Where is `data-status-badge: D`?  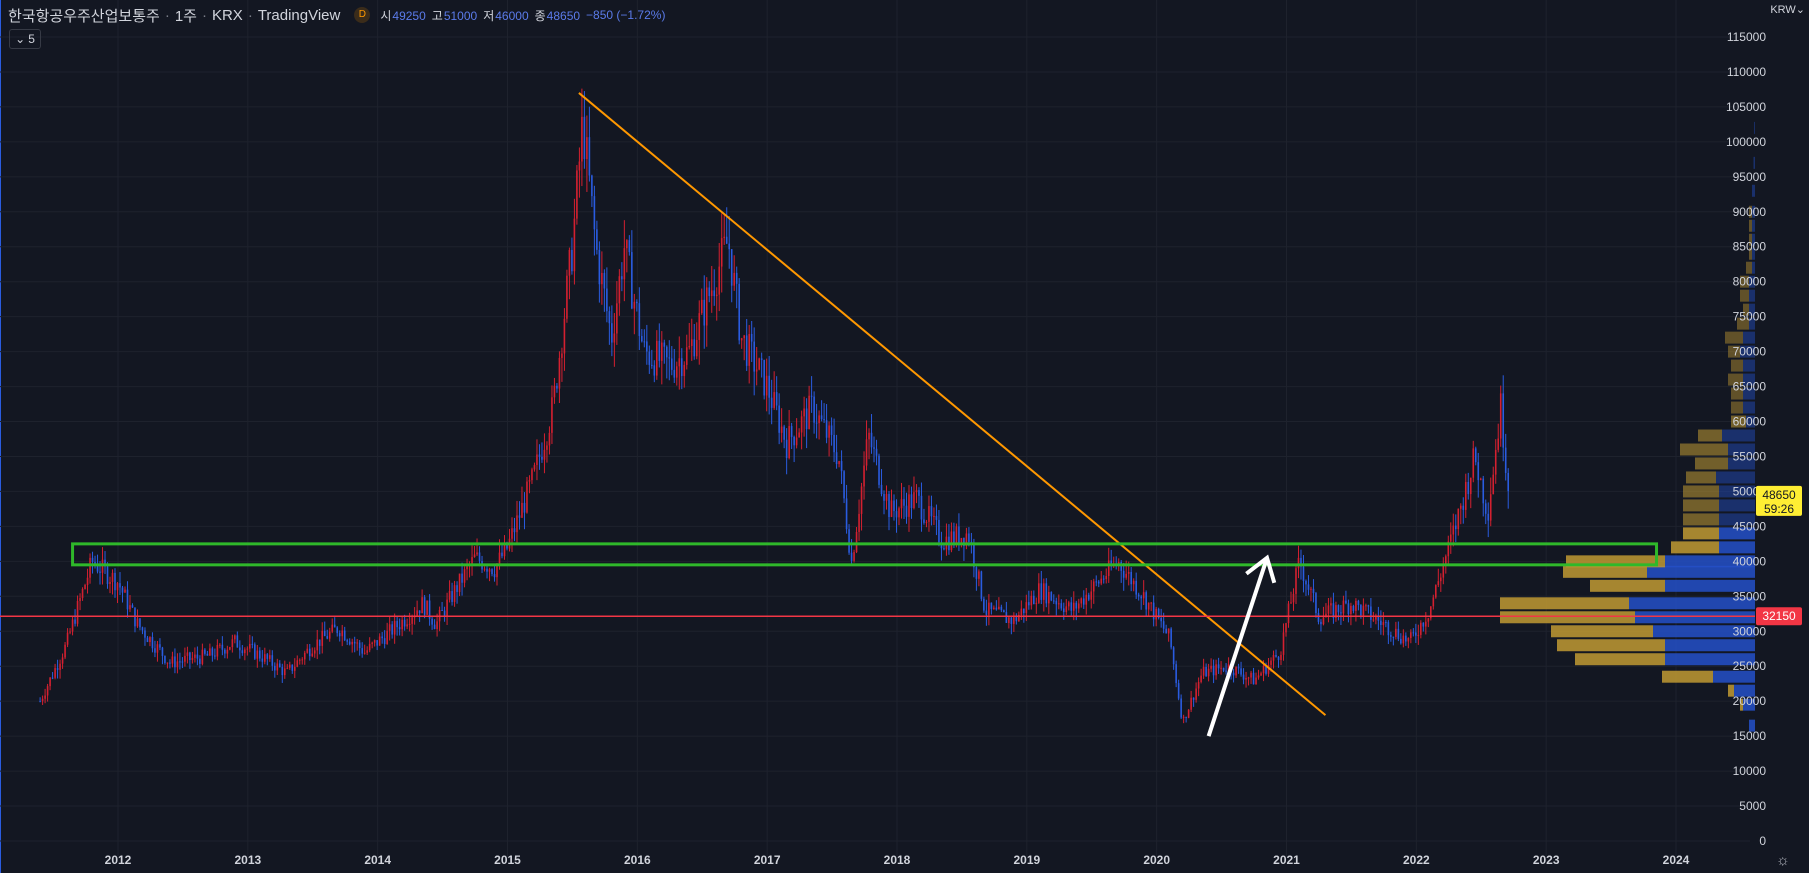 data-status-badge: D is located at coordinates (362, 15).